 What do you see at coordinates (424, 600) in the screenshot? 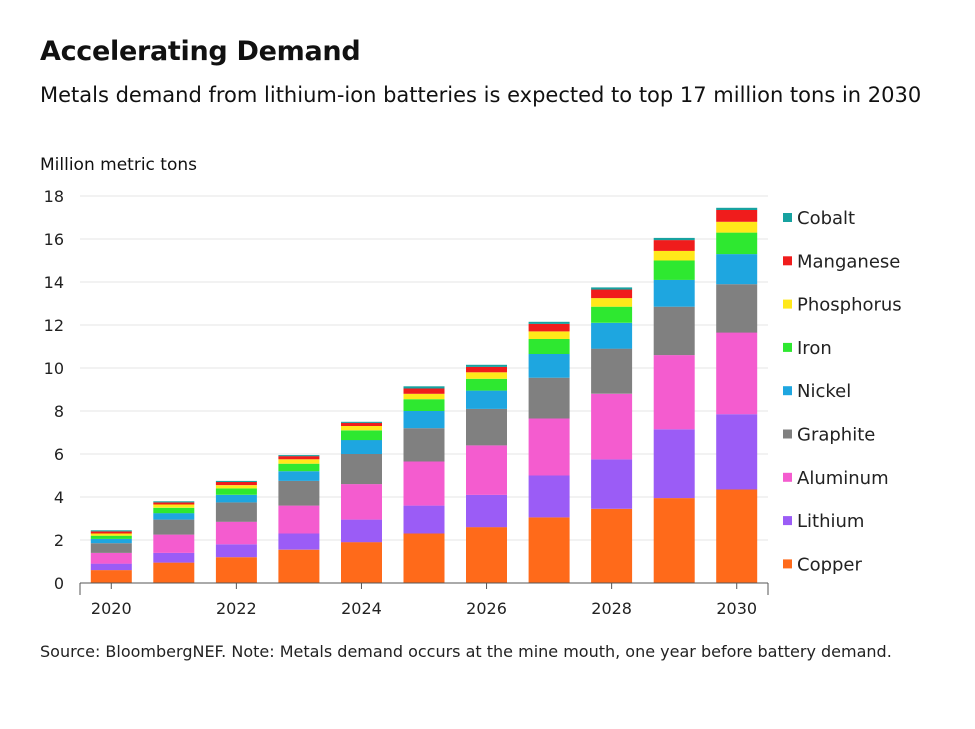
I see `x-axis: 2020 2022 2024 2026 2028 2030` at bounding box center [424, 600].